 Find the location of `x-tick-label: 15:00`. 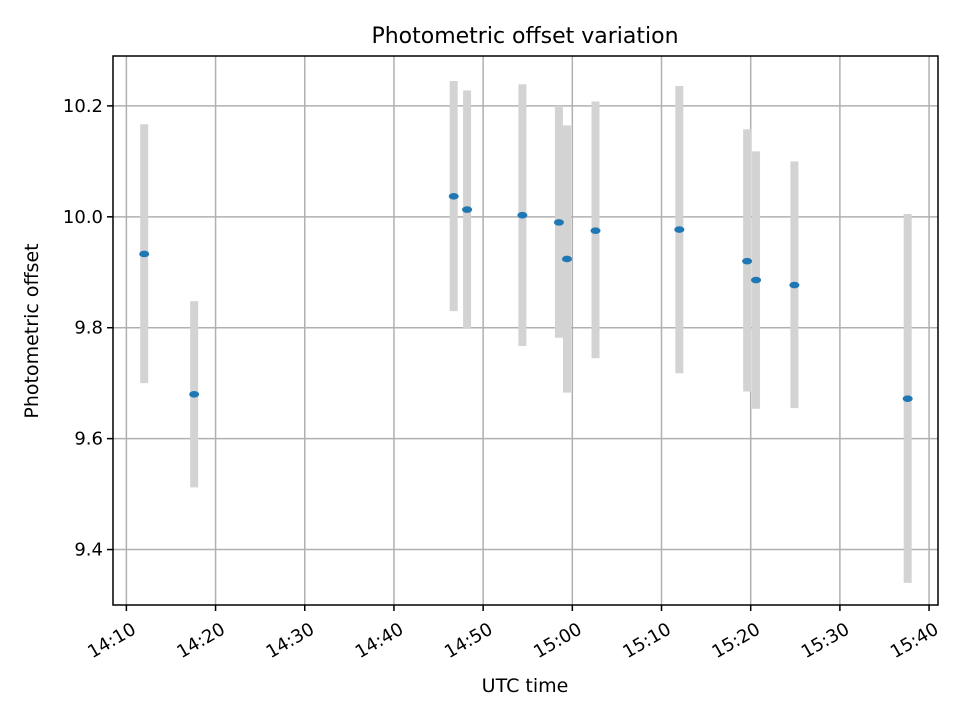

x-tick-label: 15:00 is located at coordinates (557, 641).